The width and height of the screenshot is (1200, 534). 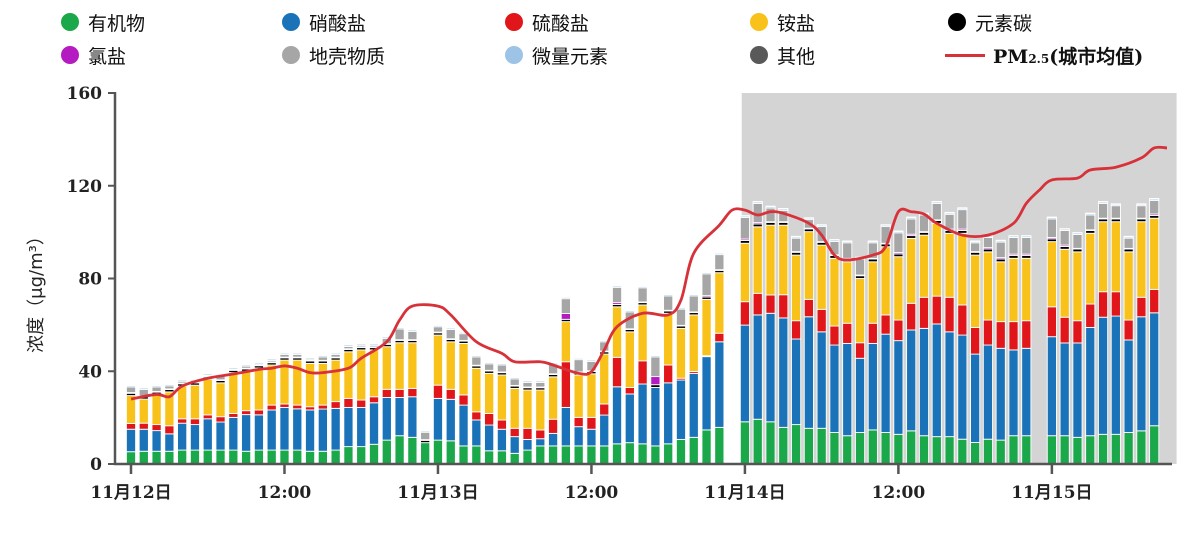 What do you see at coordinates (90, 372) in the screenshot?
I see `y-tick-label: 40` at bounding box center [90, 372].